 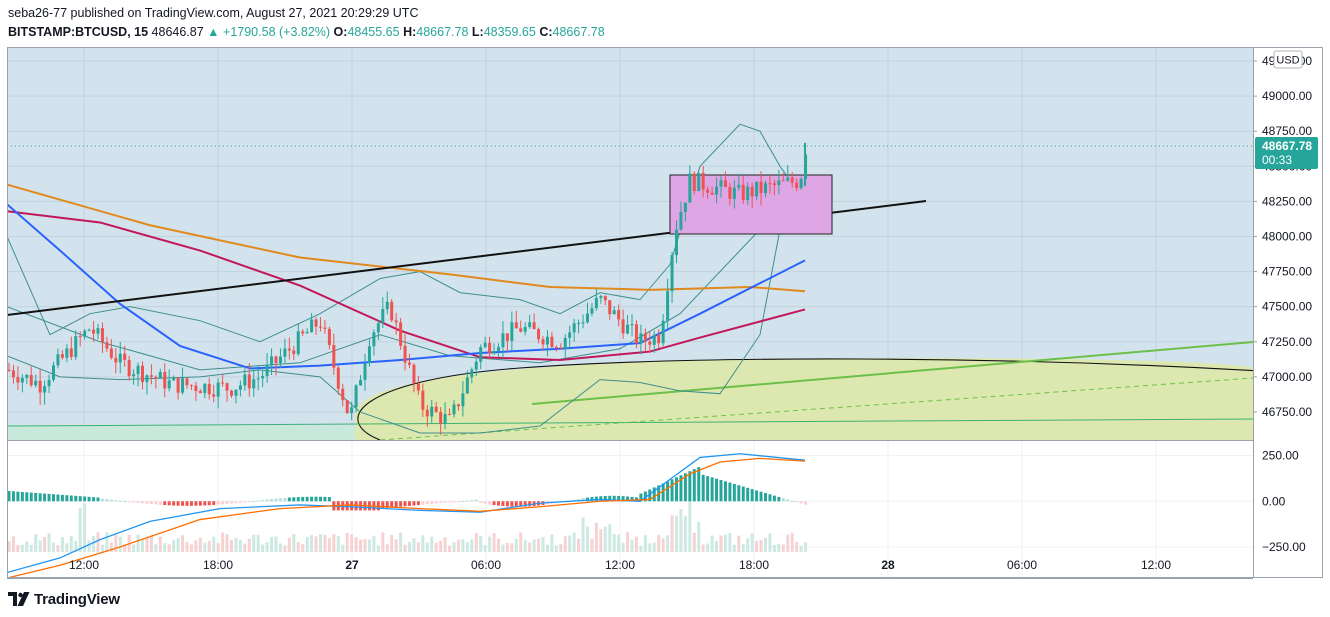 I want to click on high-label: H:, so click(x=410, y=32).